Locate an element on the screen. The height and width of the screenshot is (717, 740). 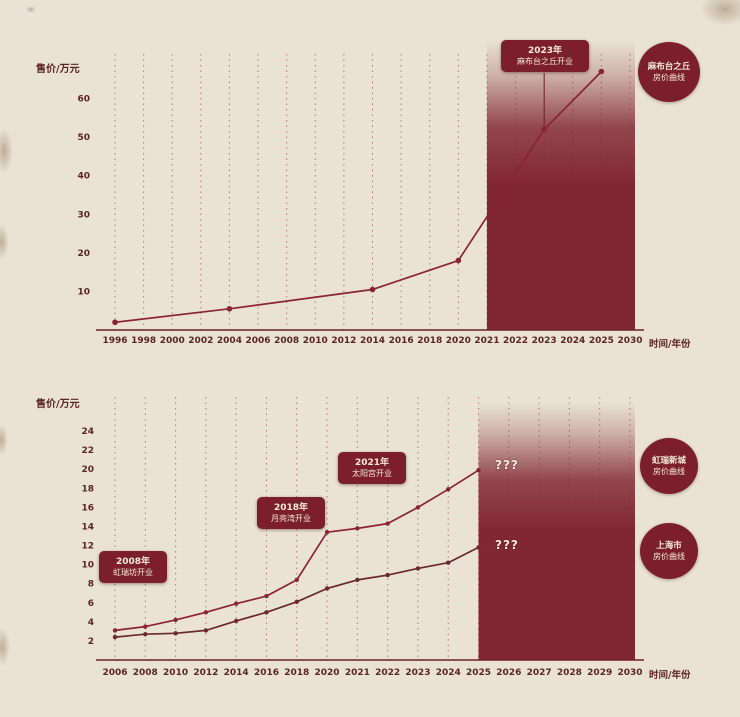
svg-text: 30 is located at coordinates (83, 215).